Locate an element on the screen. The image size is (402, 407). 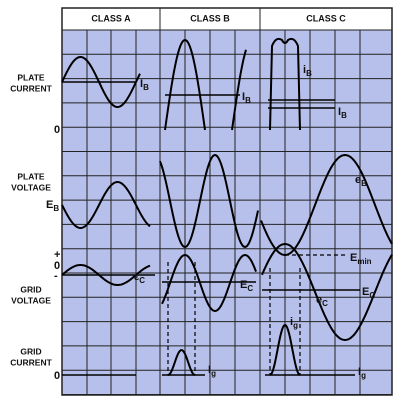
axis-label-main: E is located at coordinates (49, 205).